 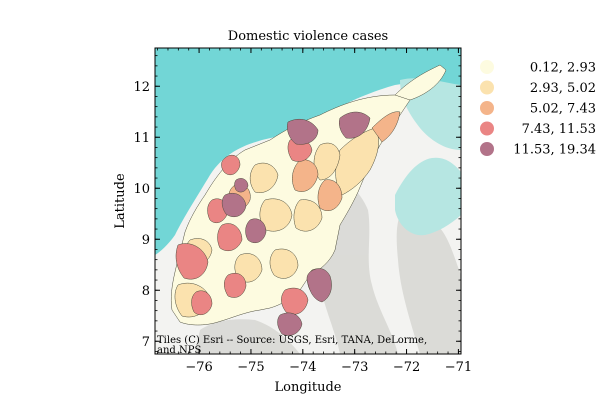 I want to click on y-tick-label: 12, so click(x=141, y=87).